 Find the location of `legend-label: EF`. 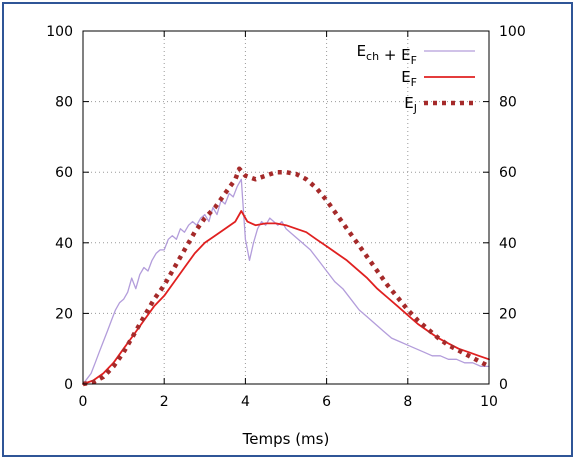

legend-label: EF is located at coordinates (409, 78).